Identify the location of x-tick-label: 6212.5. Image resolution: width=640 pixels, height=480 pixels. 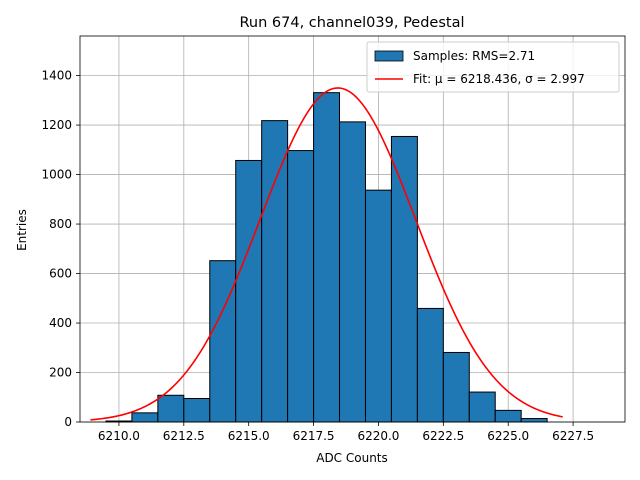
(184, 436).